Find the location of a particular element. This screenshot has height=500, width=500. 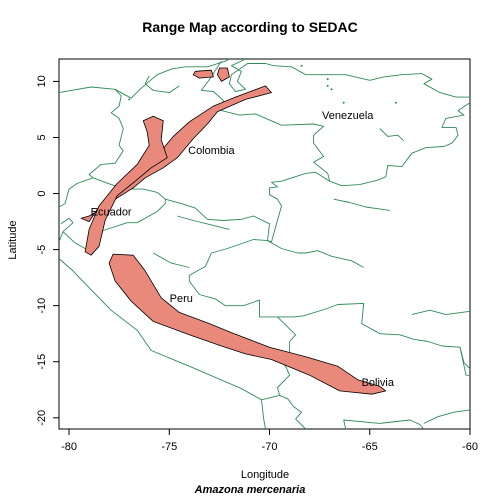

x-tick-label: -75 is located at coordinates (169, 447).